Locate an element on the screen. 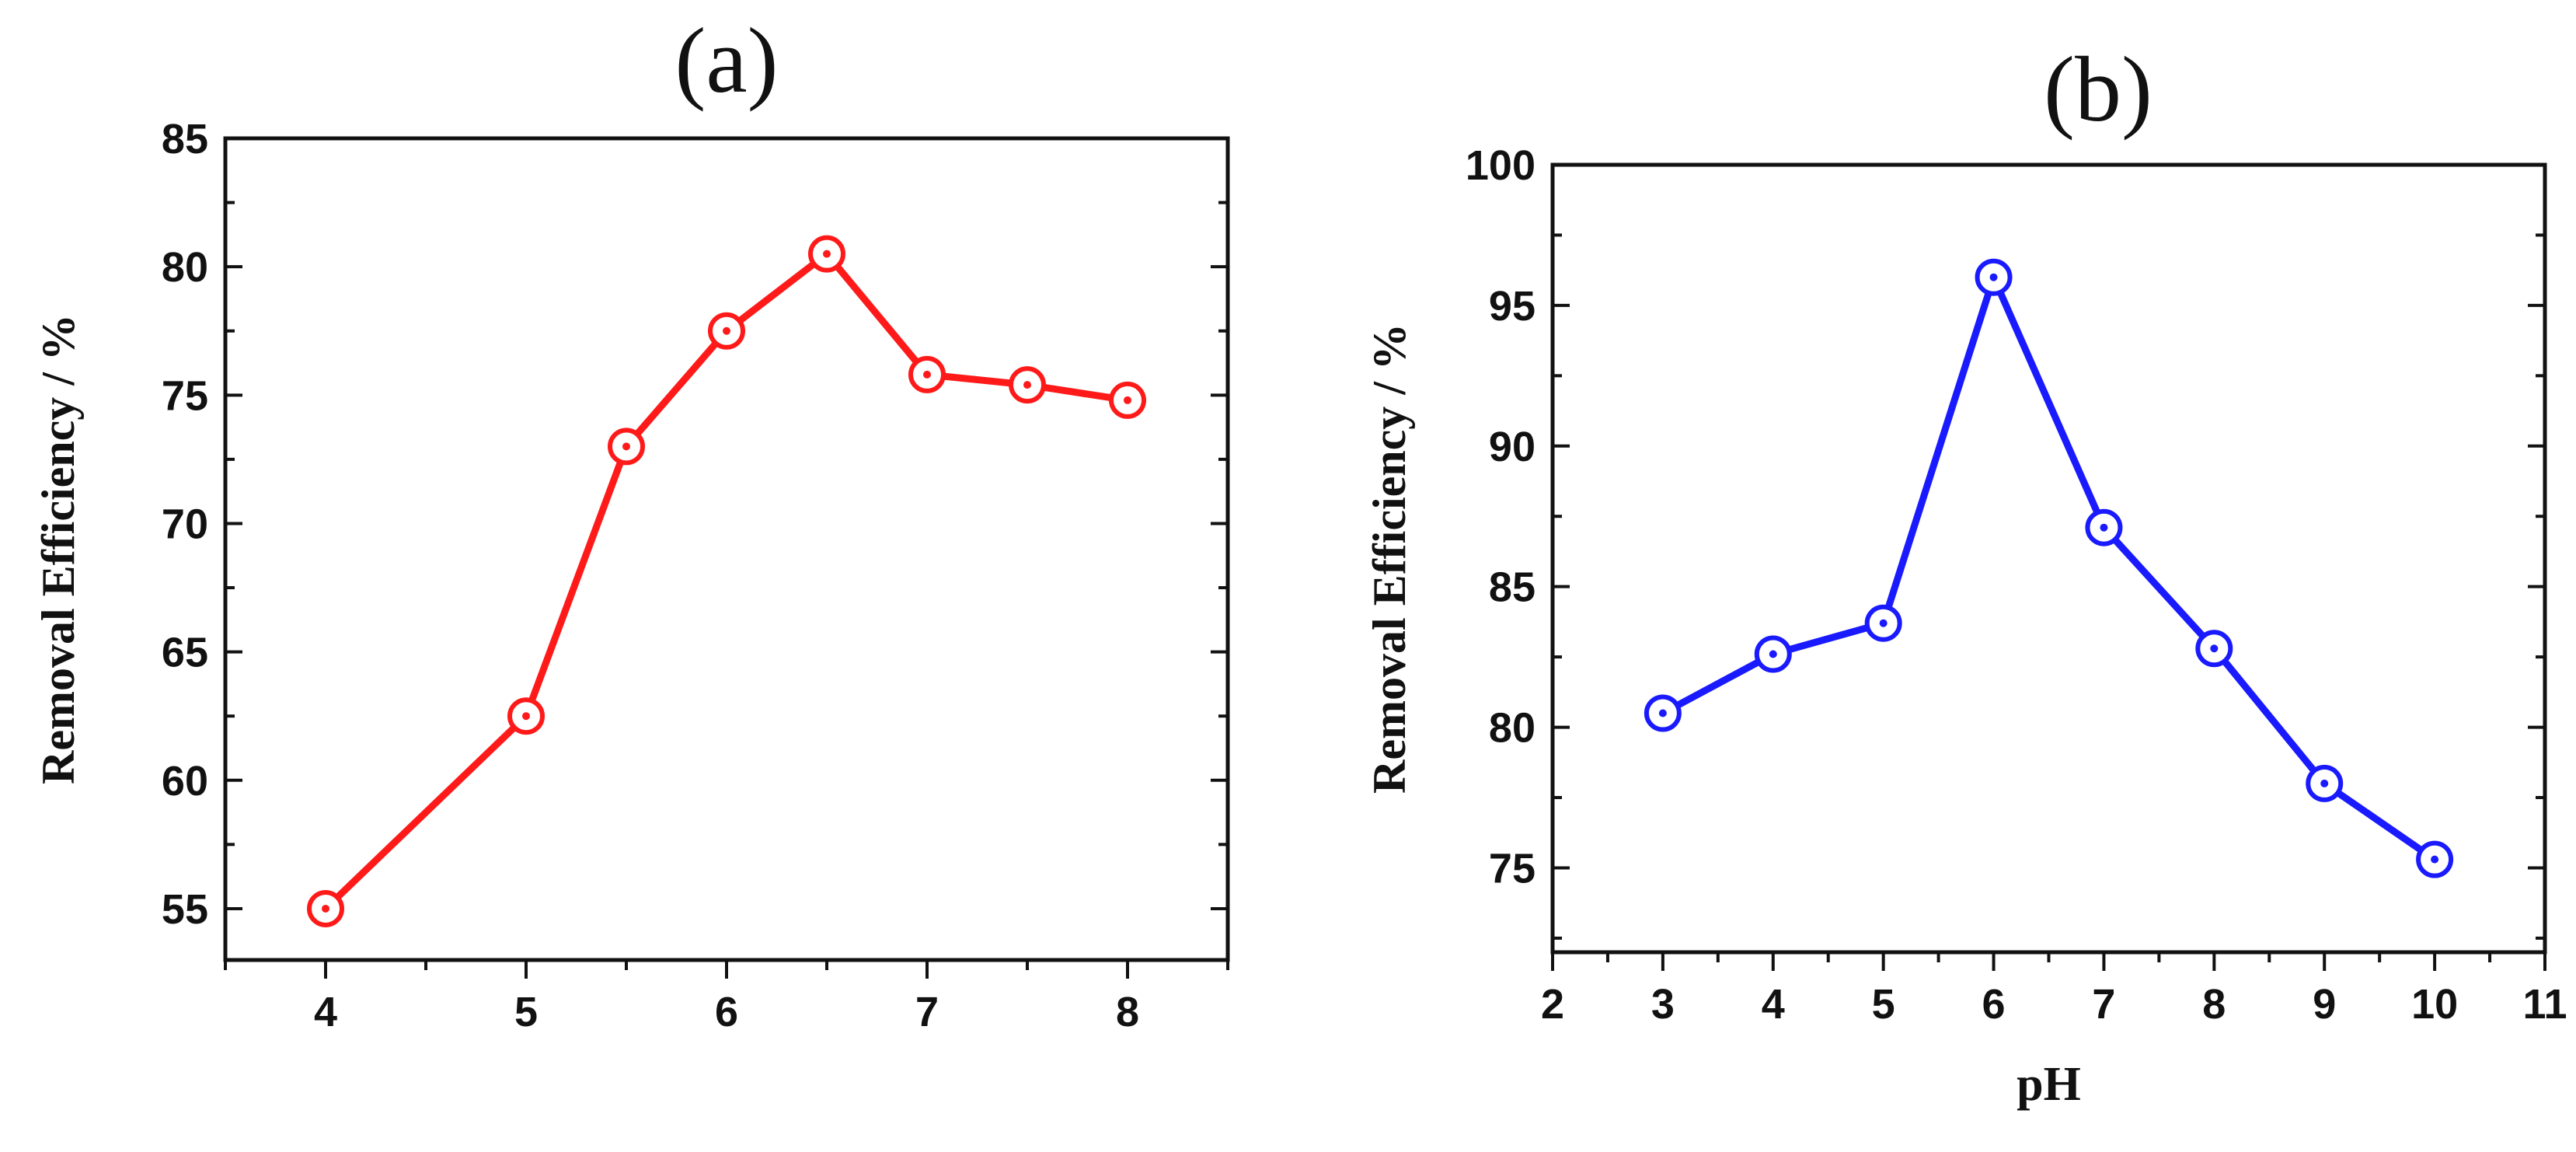 This screenshot has width=2576, height=1152. x-tick-label: 10 is located at coordinates (2434, 1004).